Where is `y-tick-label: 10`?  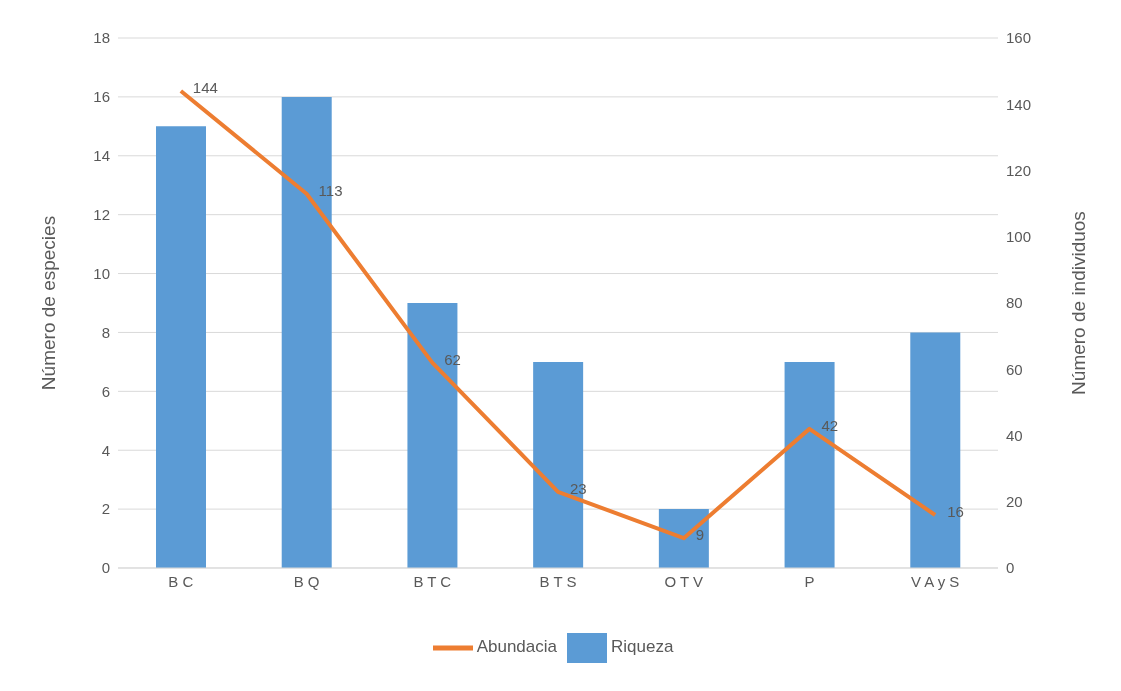
y-tick-label: 10 is located at coordinates (101, 273).